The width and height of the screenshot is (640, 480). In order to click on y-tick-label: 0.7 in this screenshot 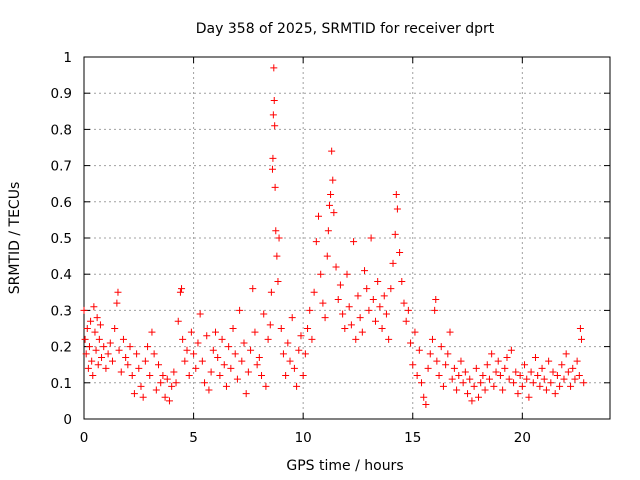, I will do `click(61, 167)`.